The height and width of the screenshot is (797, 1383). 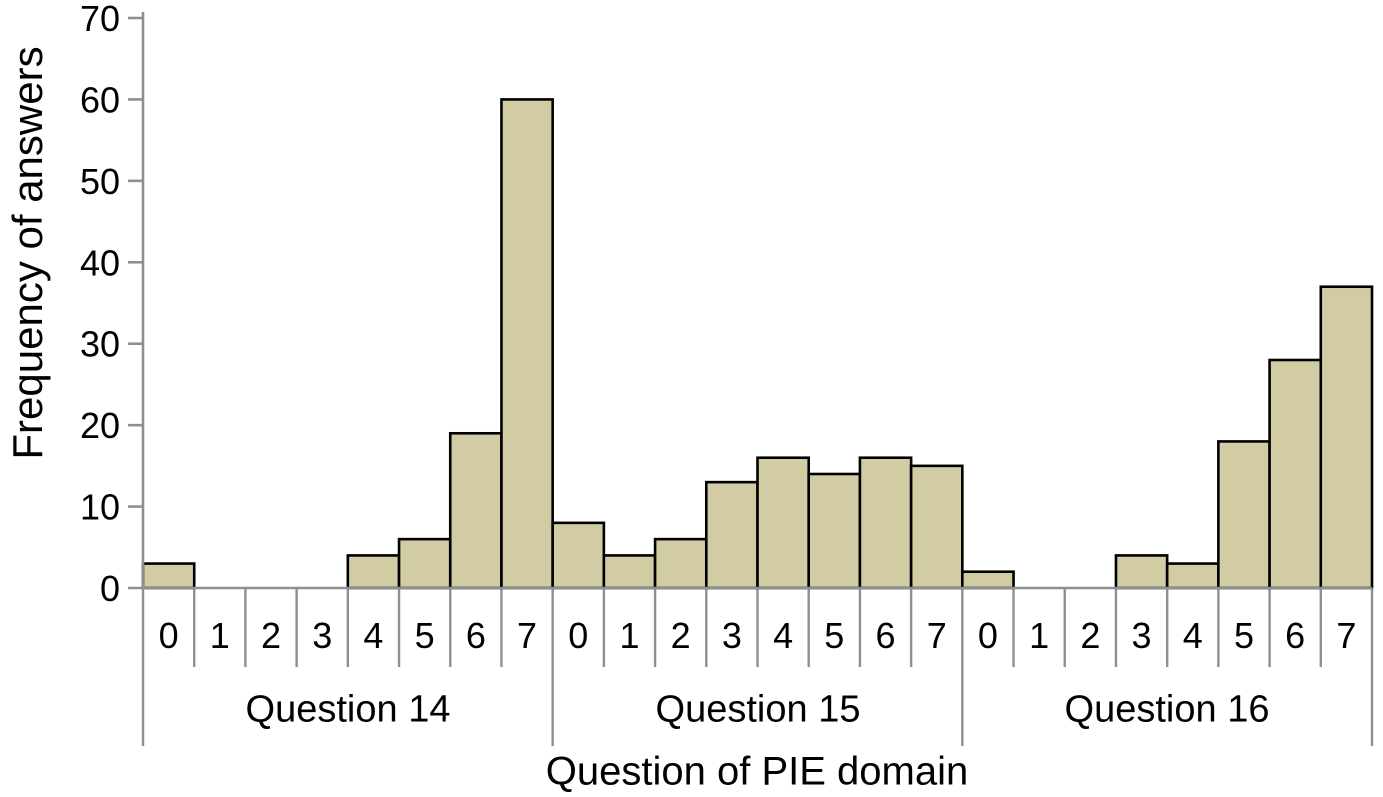 What do you see at coordinates (1193, 635) in the screenshot?
I see `x-category-label-question-16-4: 4` at bounding box center [1193, 635].